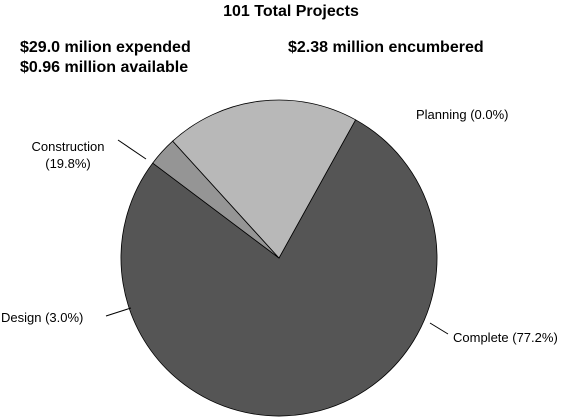 This screenshot has height=419, width=582. I want to click on complete-leader-line, so click(439, 328).